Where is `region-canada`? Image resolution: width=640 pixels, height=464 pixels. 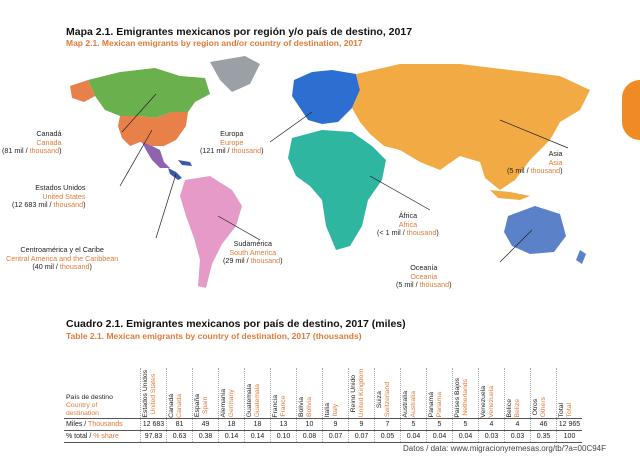 region-canada is located at coordinates (149, 93).